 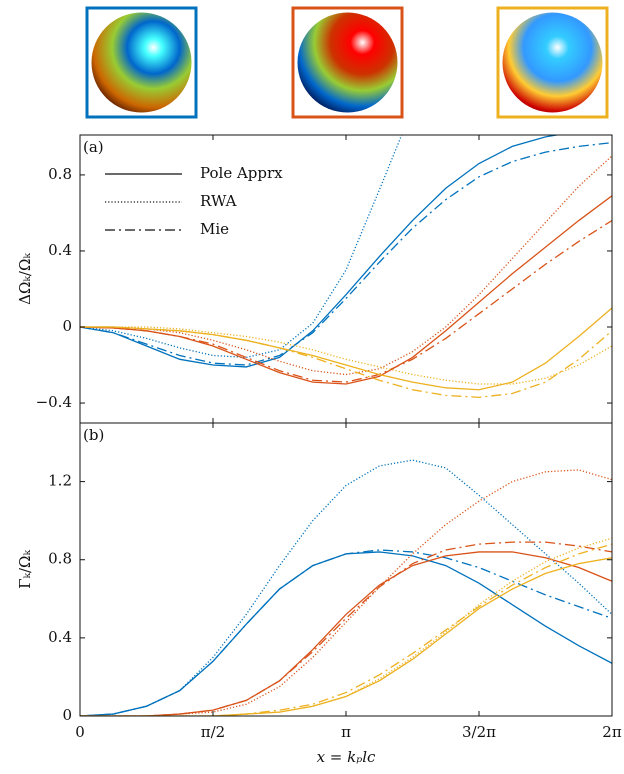 What do you see at coordinates (346, 757) in the screenshot?
I see `x-axis-label: x = kₚlc` at bounding box center [346, 757].